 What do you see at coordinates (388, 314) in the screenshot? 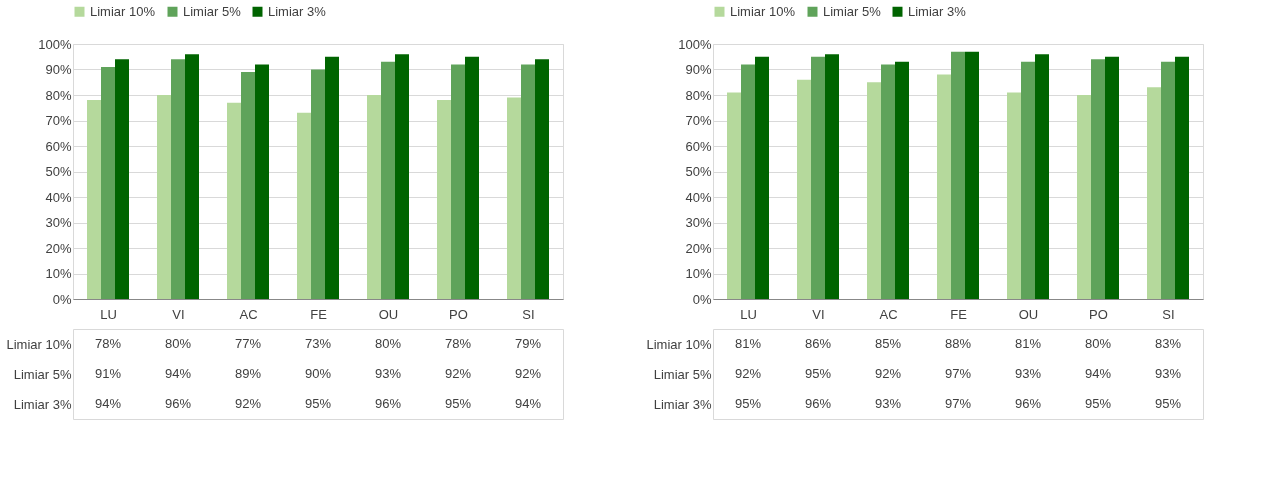
I see `x-tick-label: OU` at bounding box center [388, 314].